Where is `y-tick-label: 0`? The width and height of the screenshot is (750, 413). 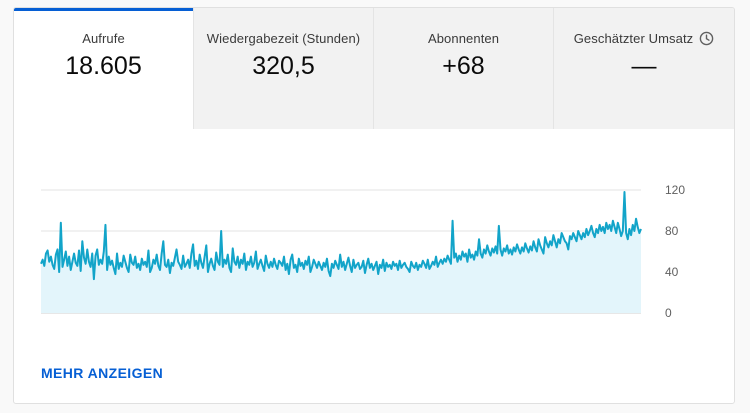
y-tick-label: 0 is located at coordinates (668, 313).